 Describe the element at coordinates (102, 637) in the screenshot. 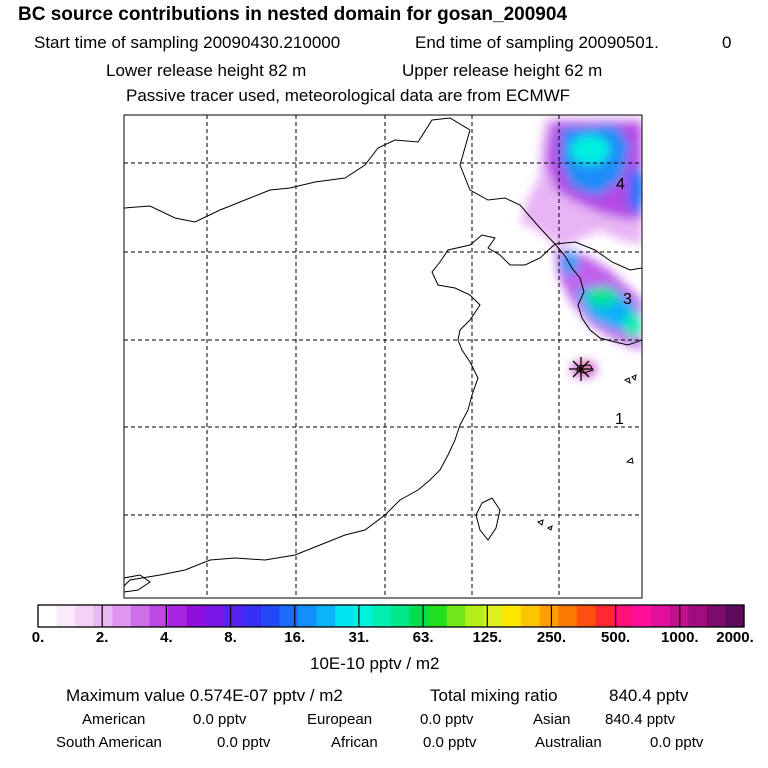

I see `colorbar-tick-label: 2.` at that location.